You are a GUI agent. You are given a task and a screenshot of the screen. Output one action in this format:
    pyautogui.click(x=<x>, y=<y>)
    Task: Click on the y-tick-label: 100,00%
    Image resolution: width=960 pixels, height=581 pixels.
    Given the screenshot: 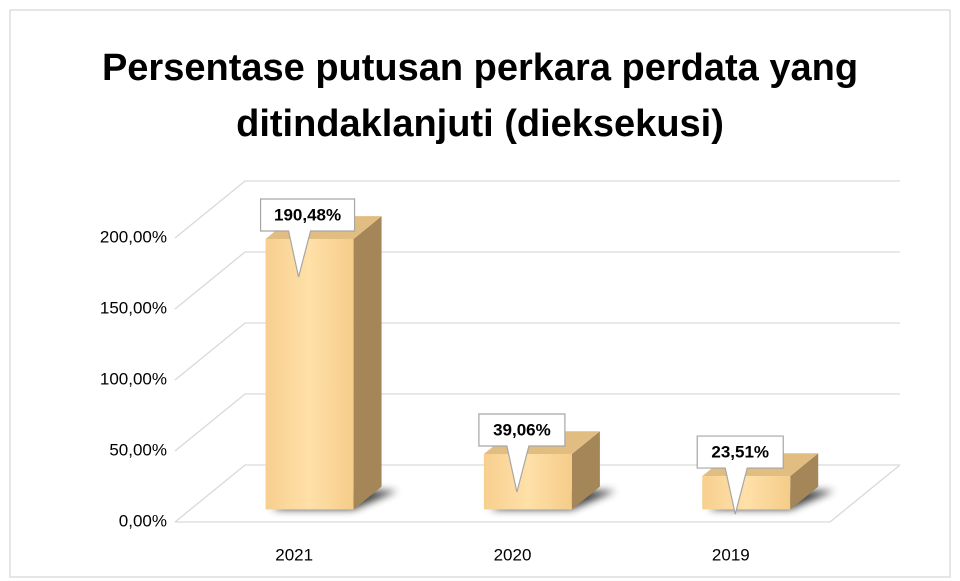 What is the action you would take?
    pyautogui.click(x=133, y=378)
    